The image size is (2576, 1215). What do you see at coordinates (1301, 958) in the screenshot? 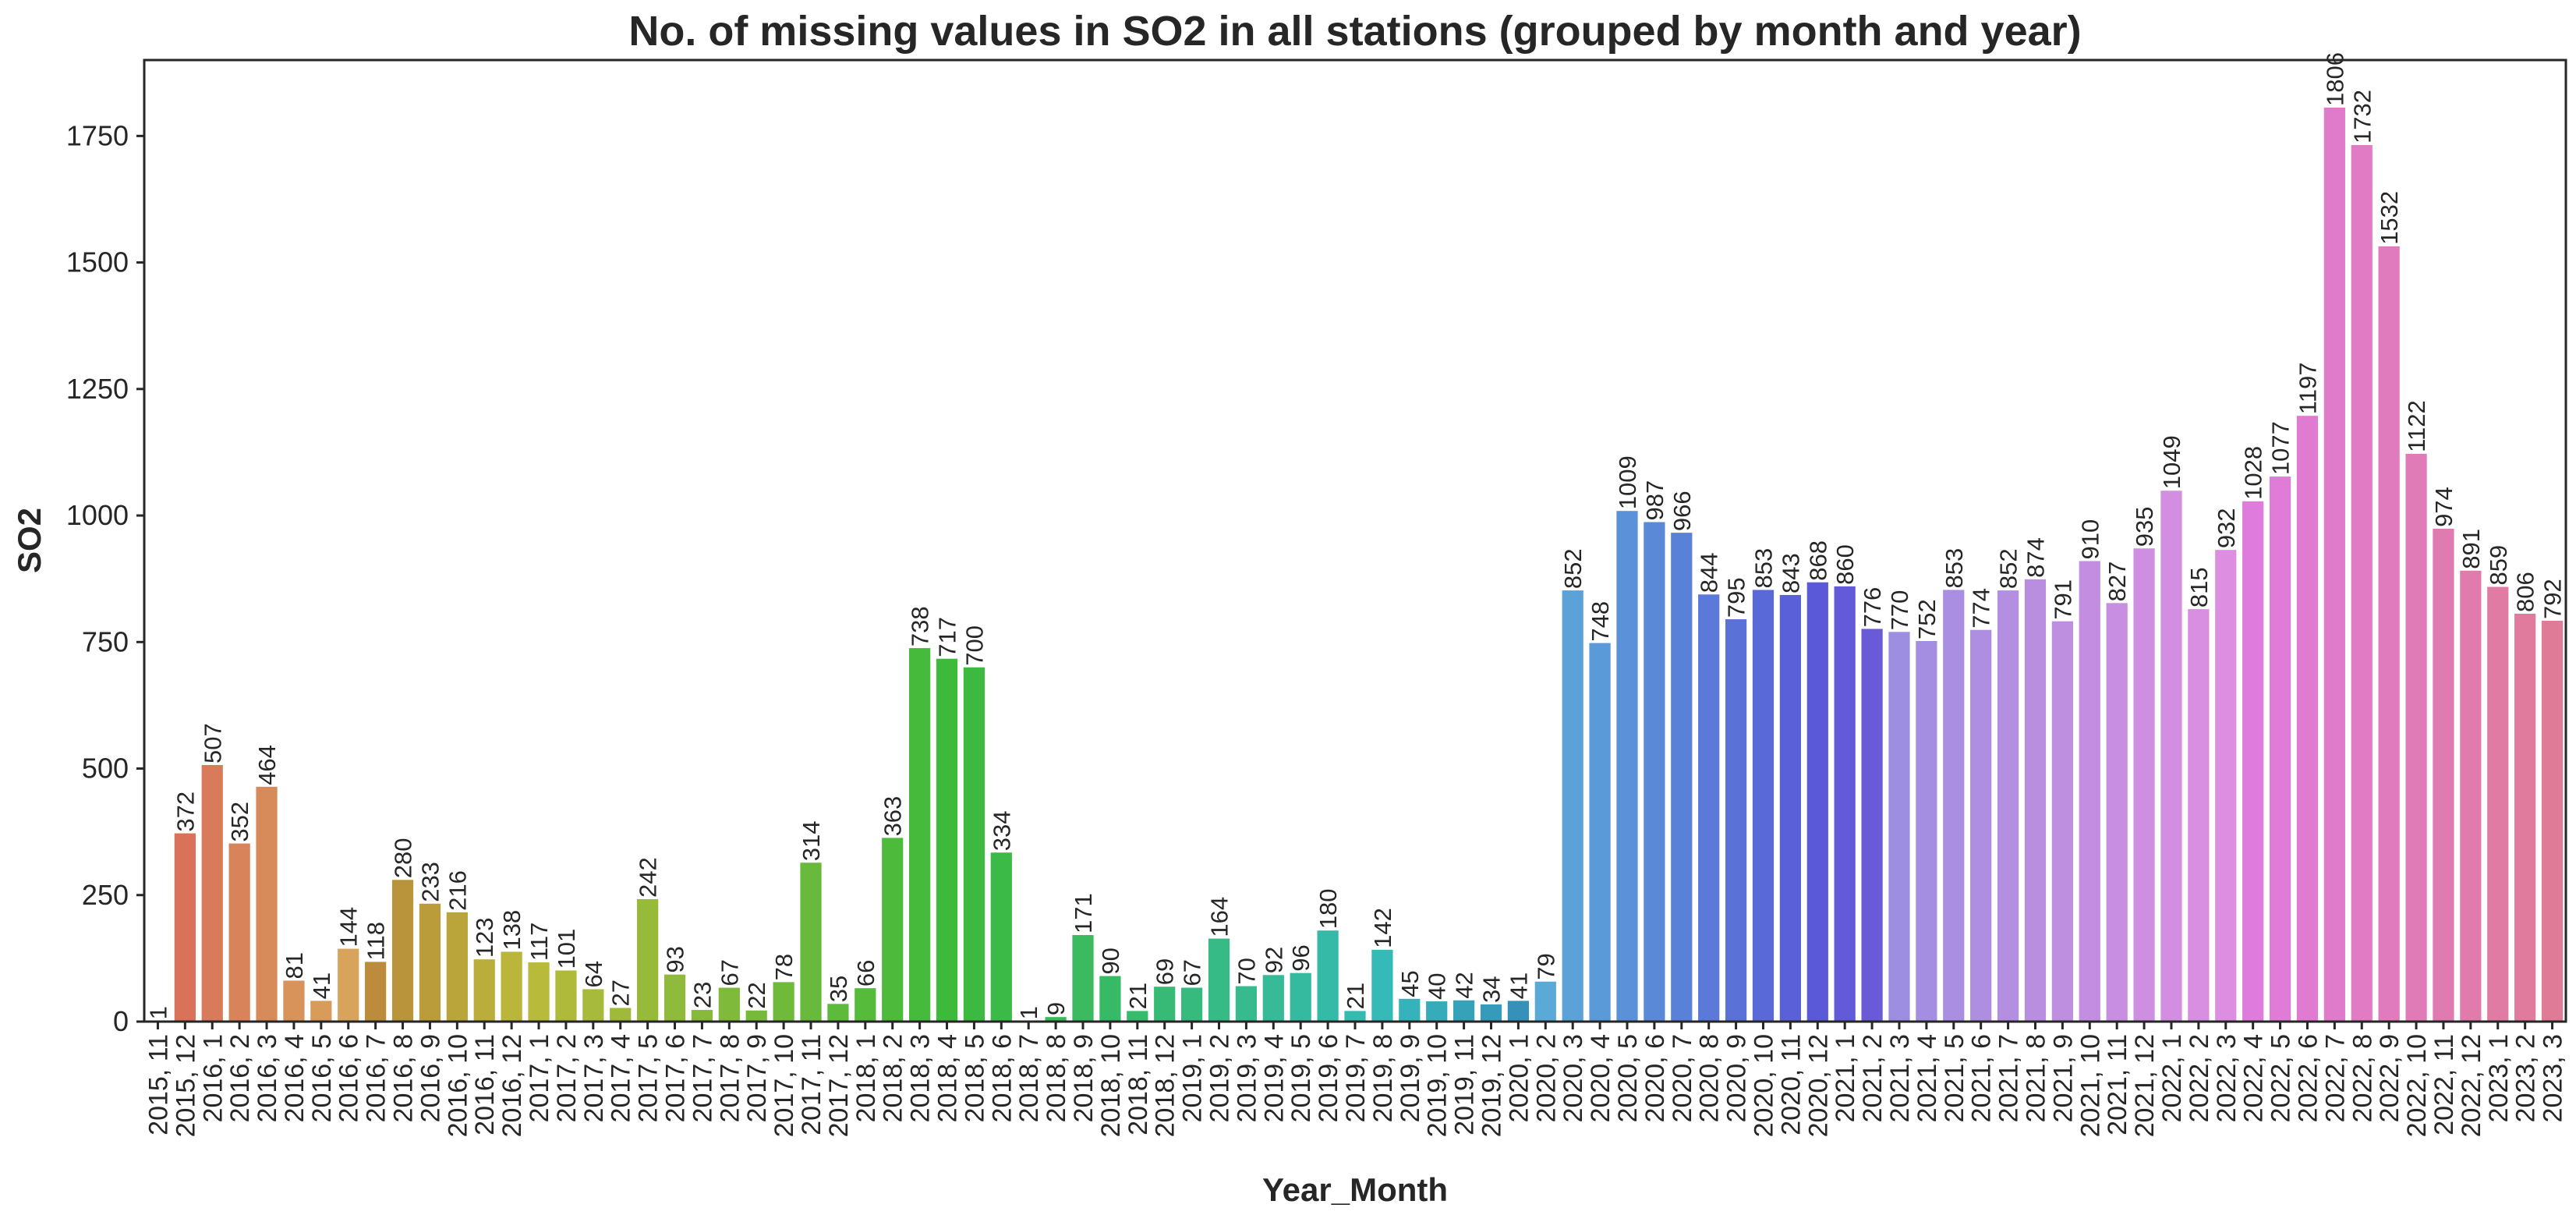
I see `data-label: 96` at bounding box center [1301, 958].